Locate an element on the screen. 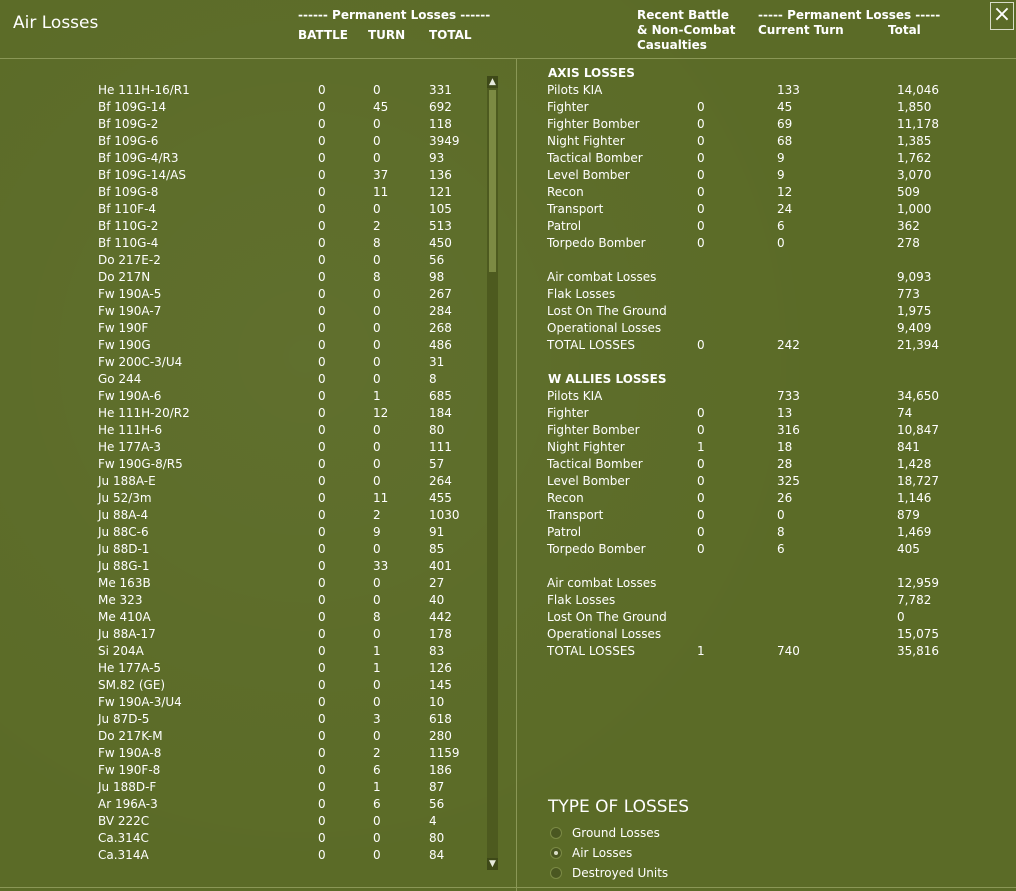  table-row: Bf 109G-14 0 45 692 is located at coordinates (242, 107).